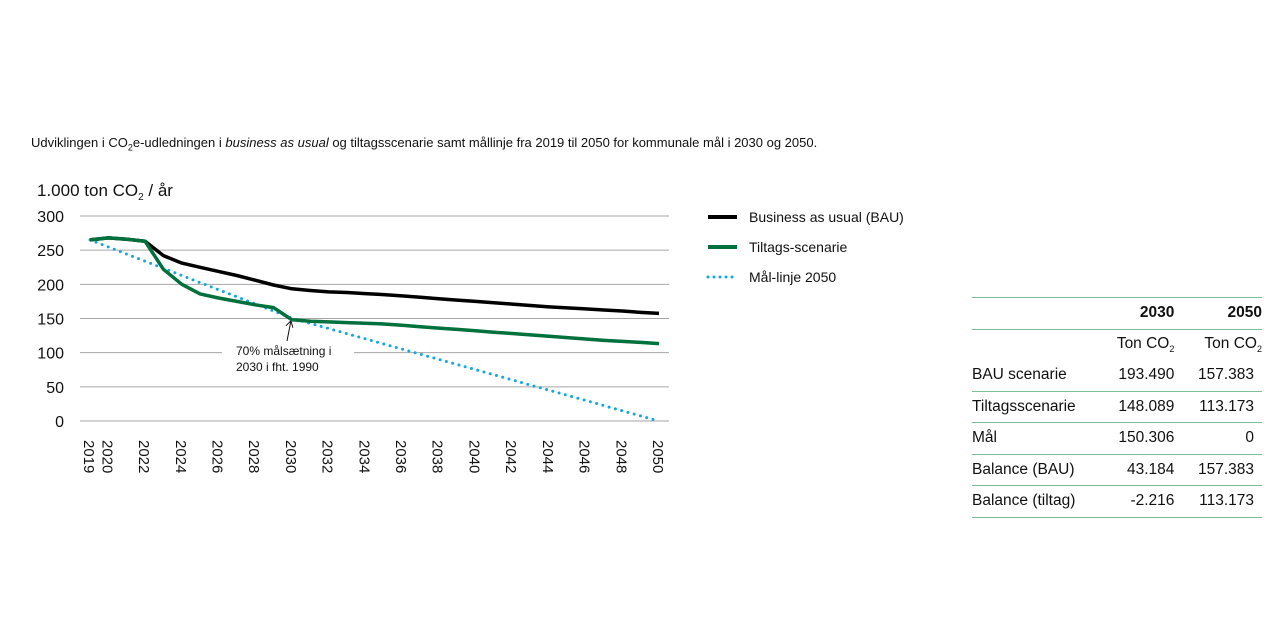 The image size is (1280, 638). I want to click on y-tick-label: 150, so click(50, 320).